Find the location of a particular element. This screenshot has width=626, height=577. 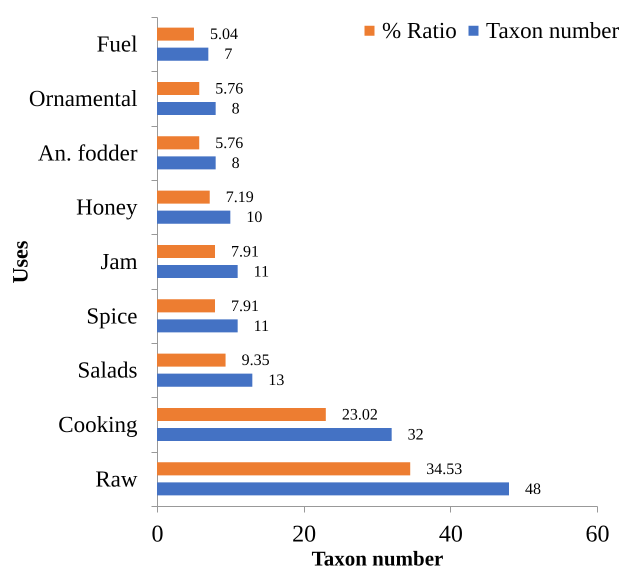

y-tick-label: Salads is located at coordinates (107, 370).